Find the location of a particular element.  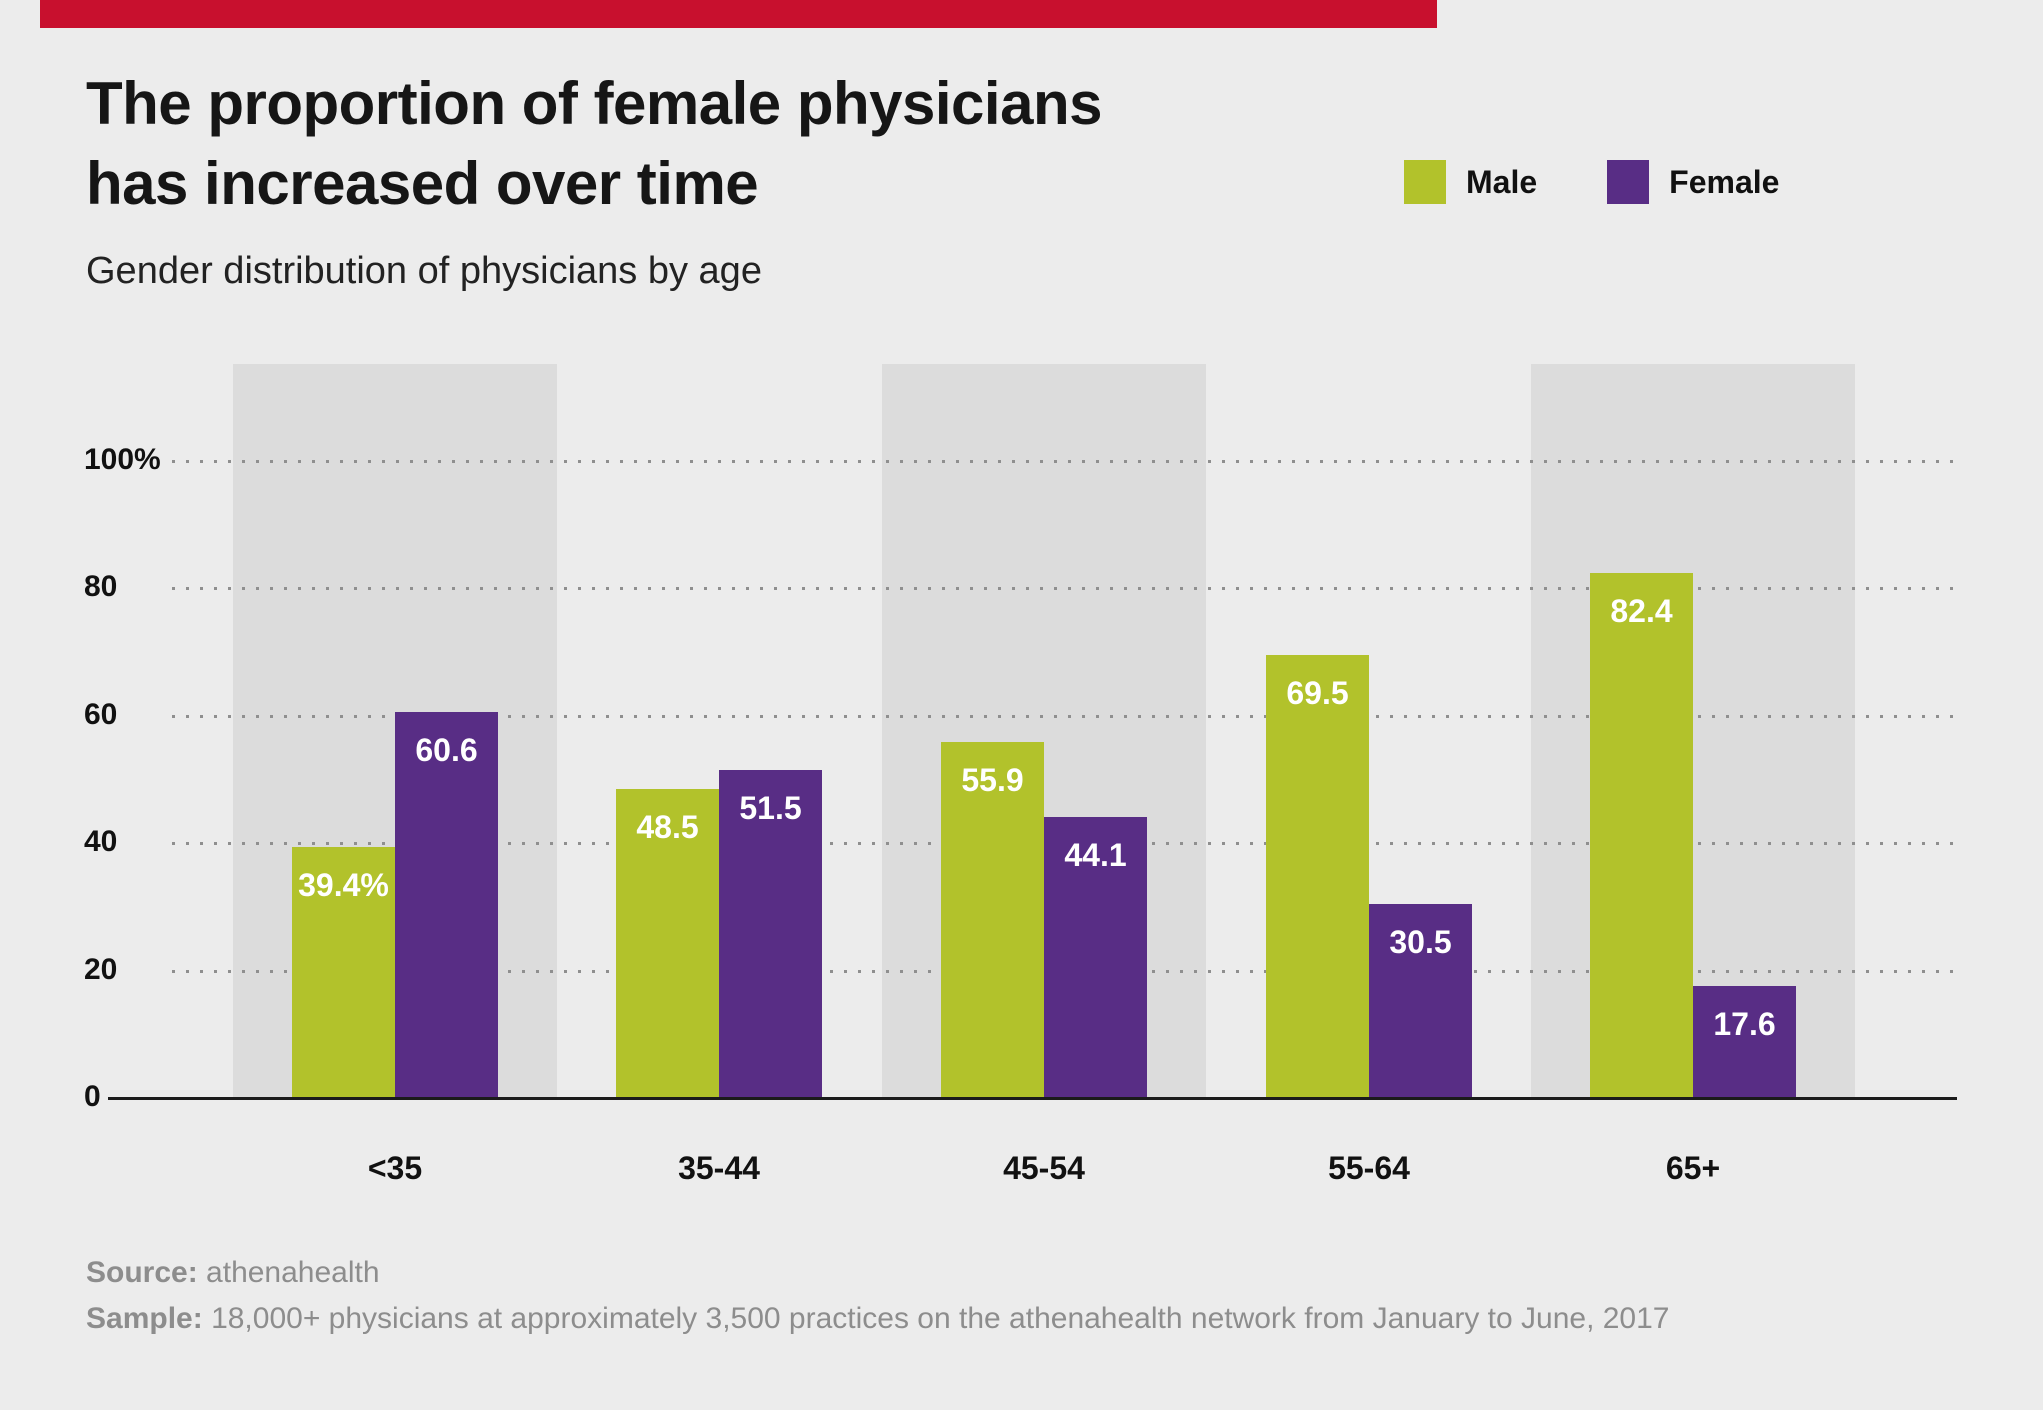

bar-male-0: 39.4% is located at coordinates (343, 972).